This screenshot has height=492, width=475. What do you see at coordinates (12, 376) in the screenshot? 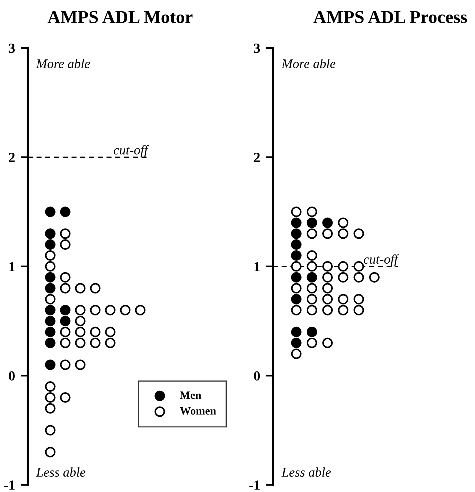
I see `y-tick-label: 0` at bounding box center [12, 376].